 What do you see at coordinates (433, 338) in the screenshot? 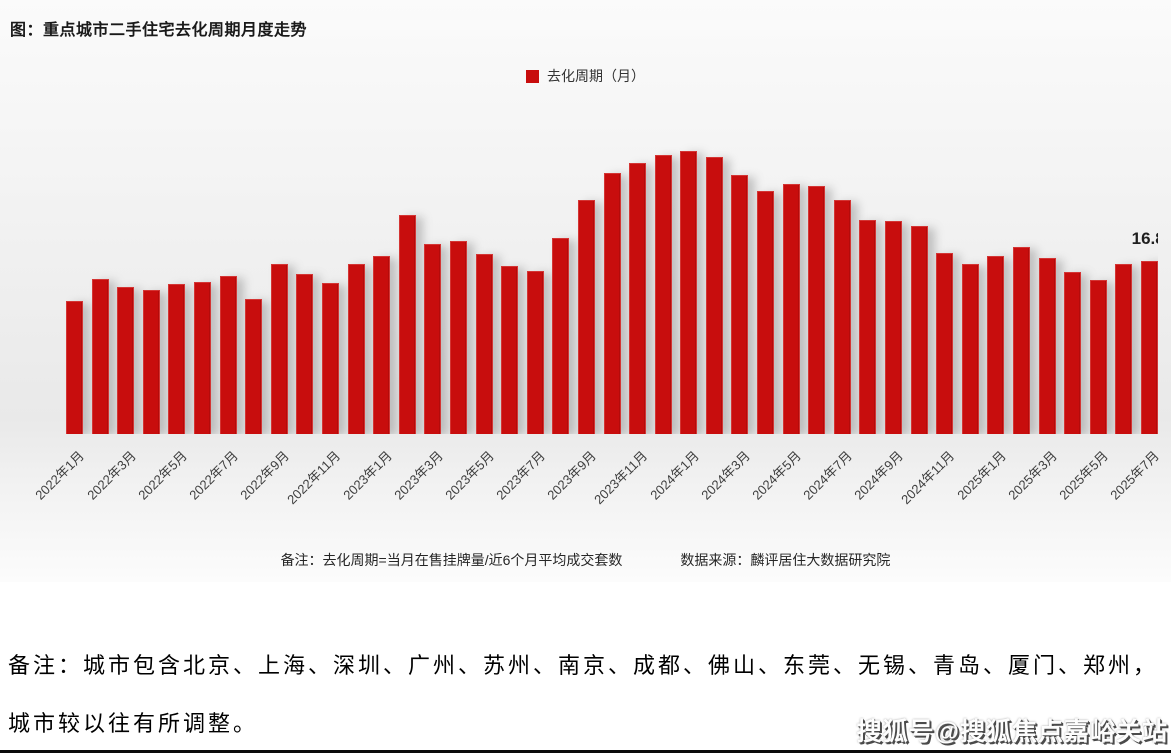
I see `bar-2023年3月` at bounding box center [433, 338].